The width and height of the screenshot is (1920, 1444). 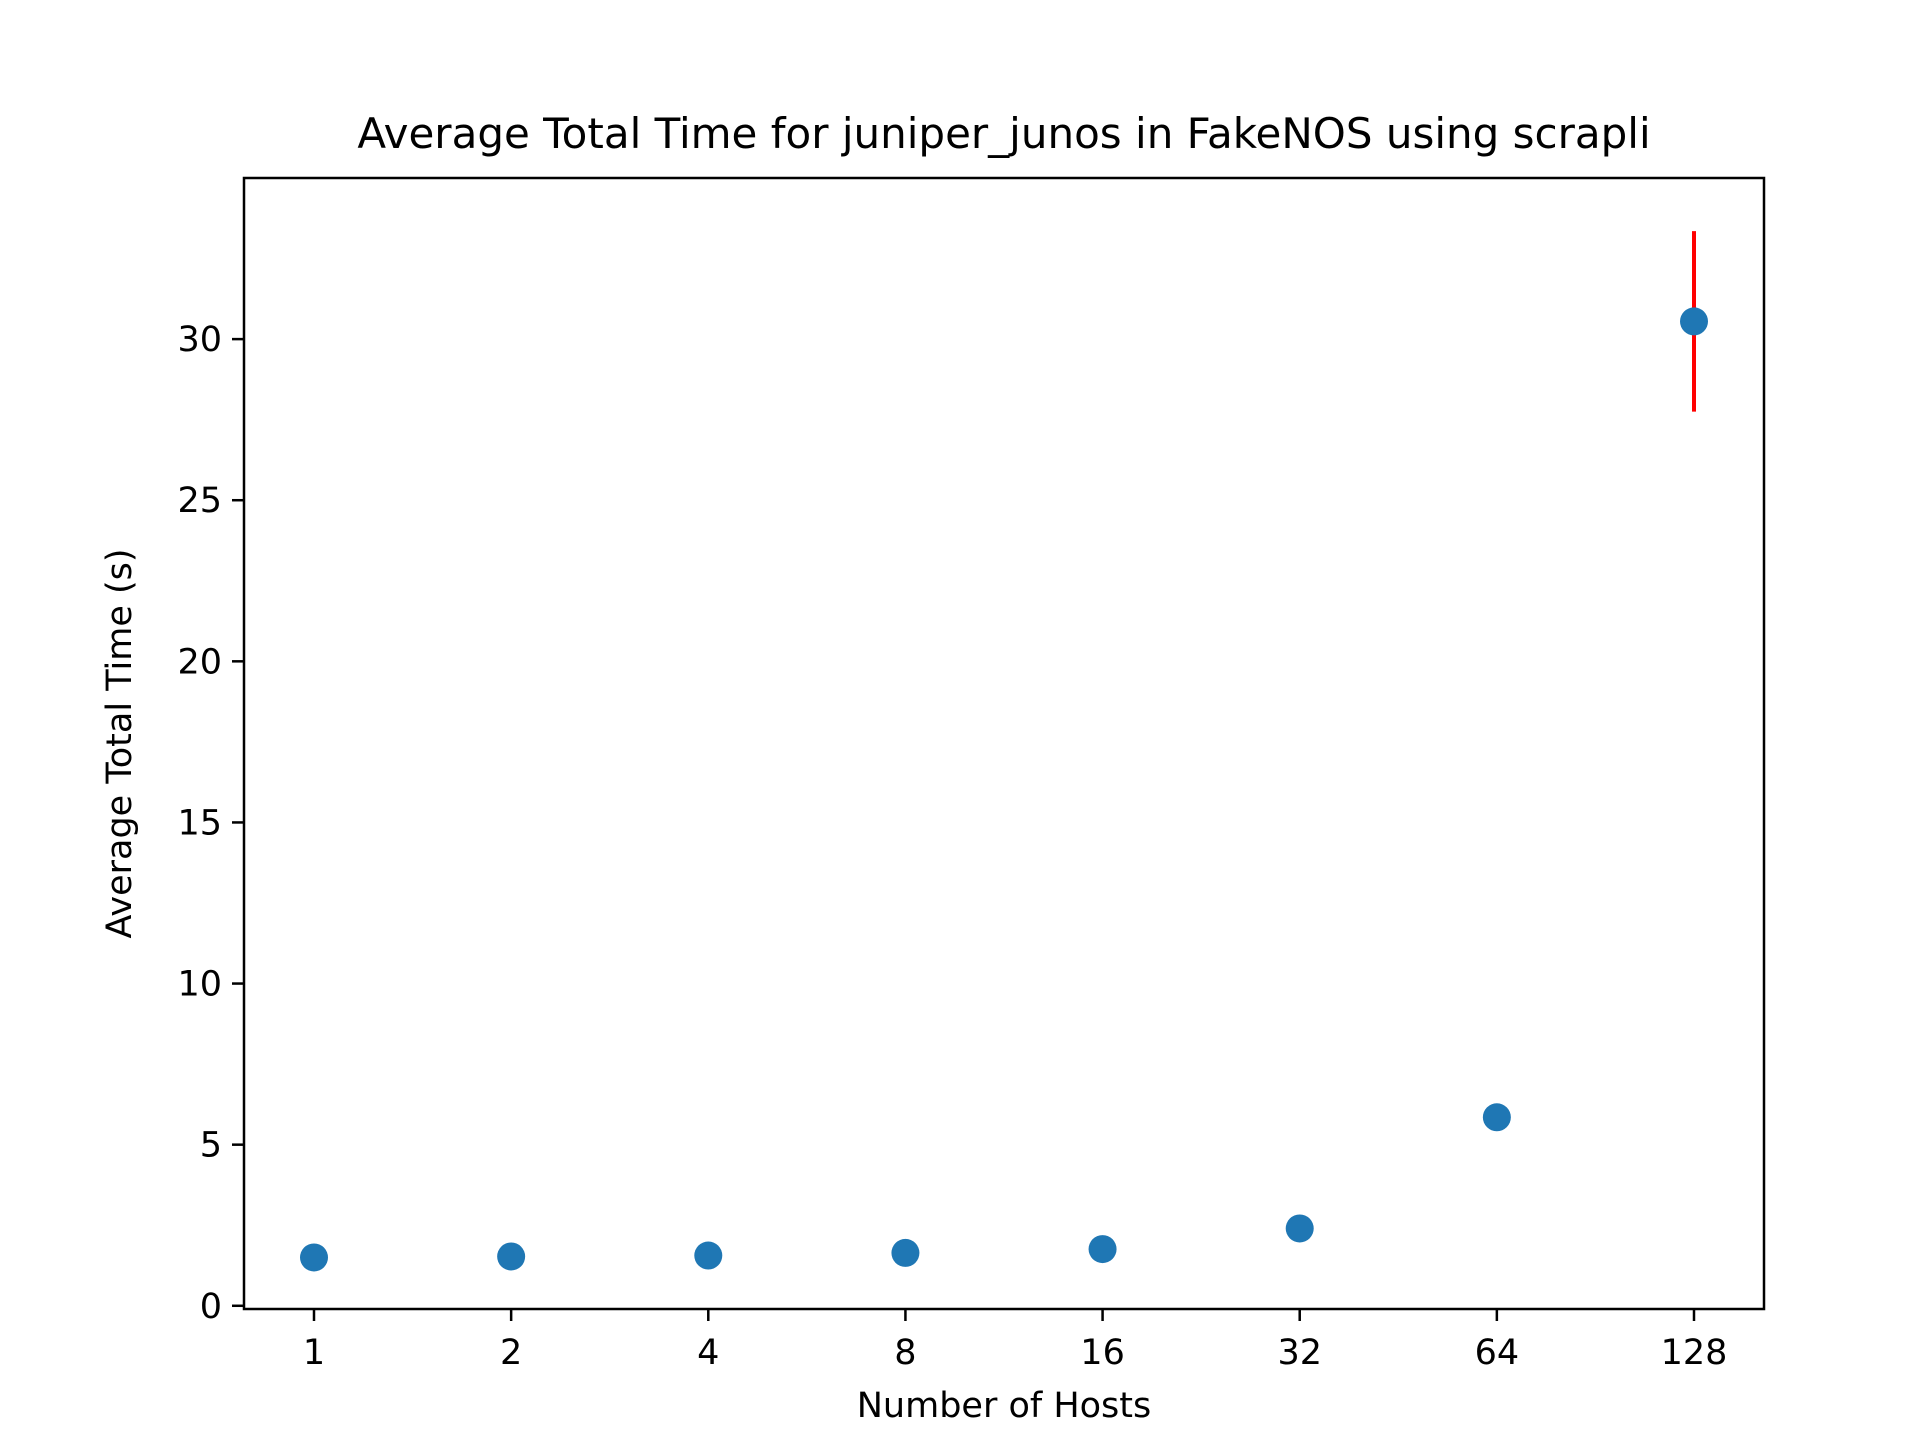 What do you see at coordinates (314, 1353) in the screenshot?
I see `x-tick-label: 1` at bounding box center [314, 1353].